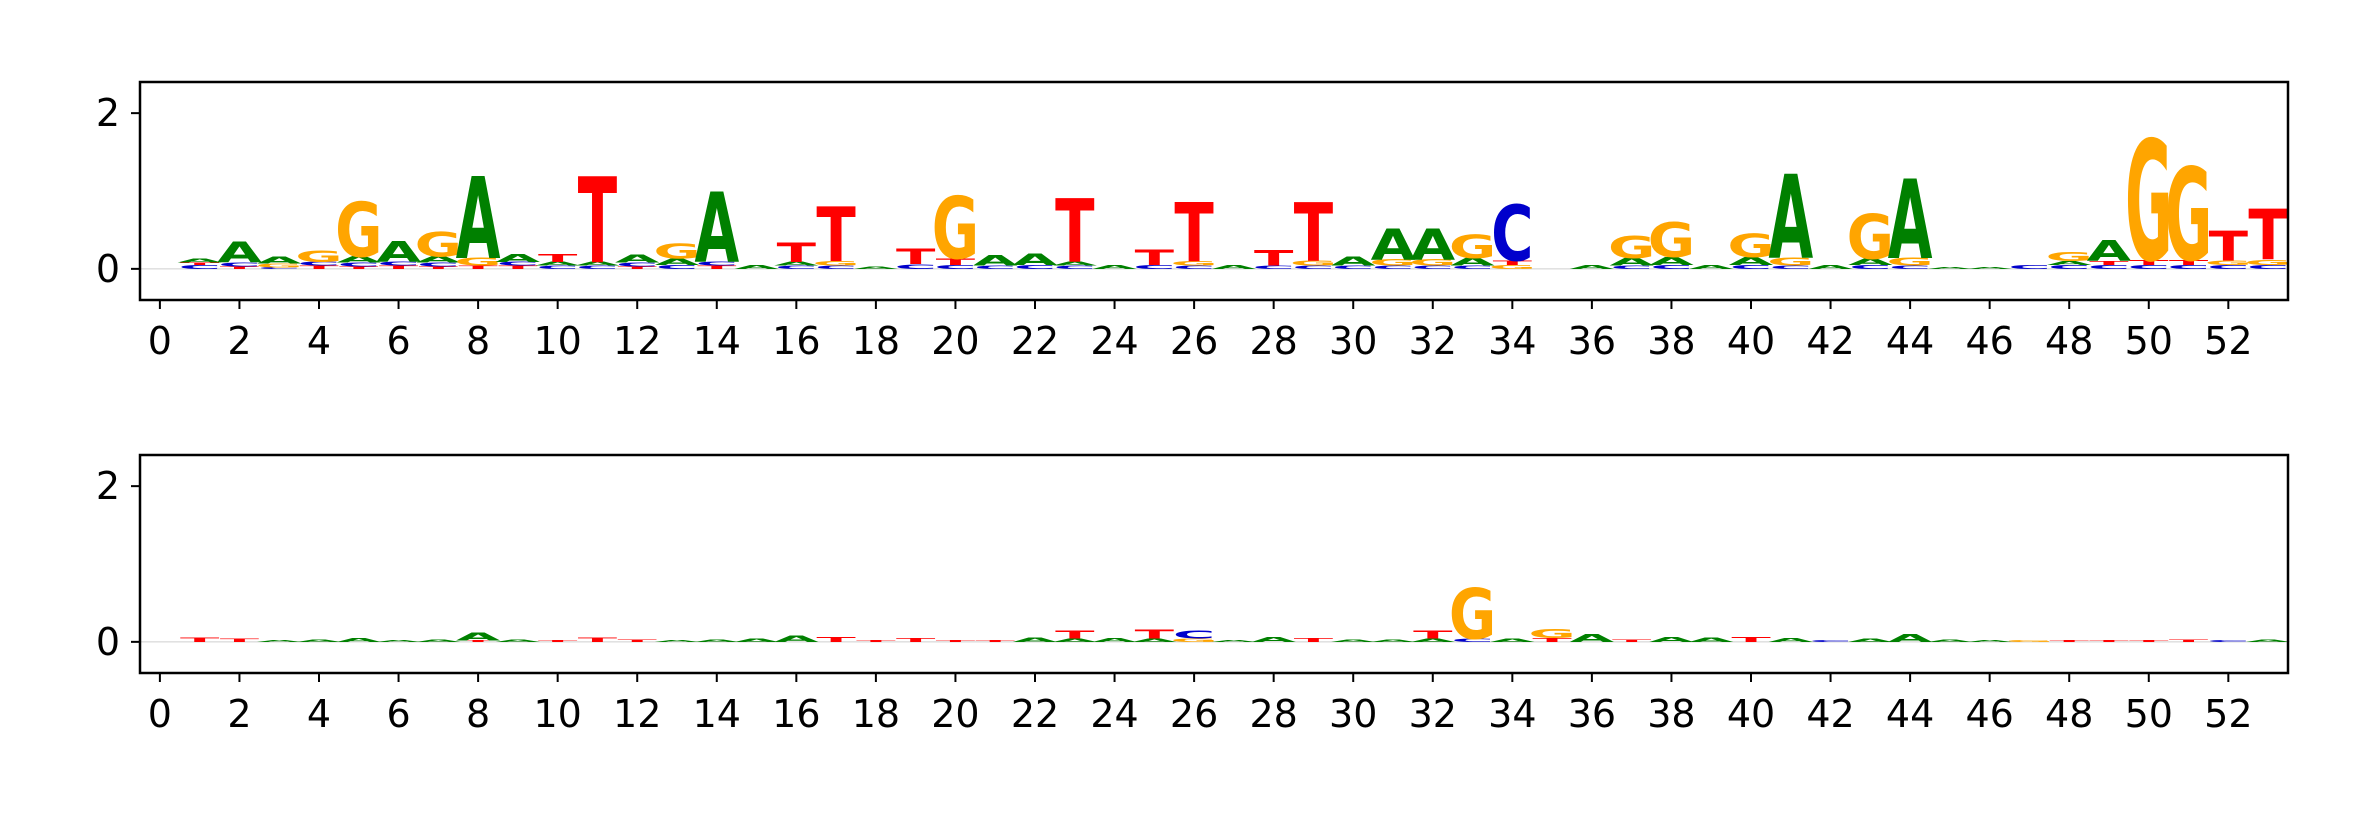 The height and width of the screenshot is (826, 2362). What do you see at coordinates (1632, 641) in the screenshot?
I see `logo-letter-T-pos-37: T` at bounding box center [1632, 641].